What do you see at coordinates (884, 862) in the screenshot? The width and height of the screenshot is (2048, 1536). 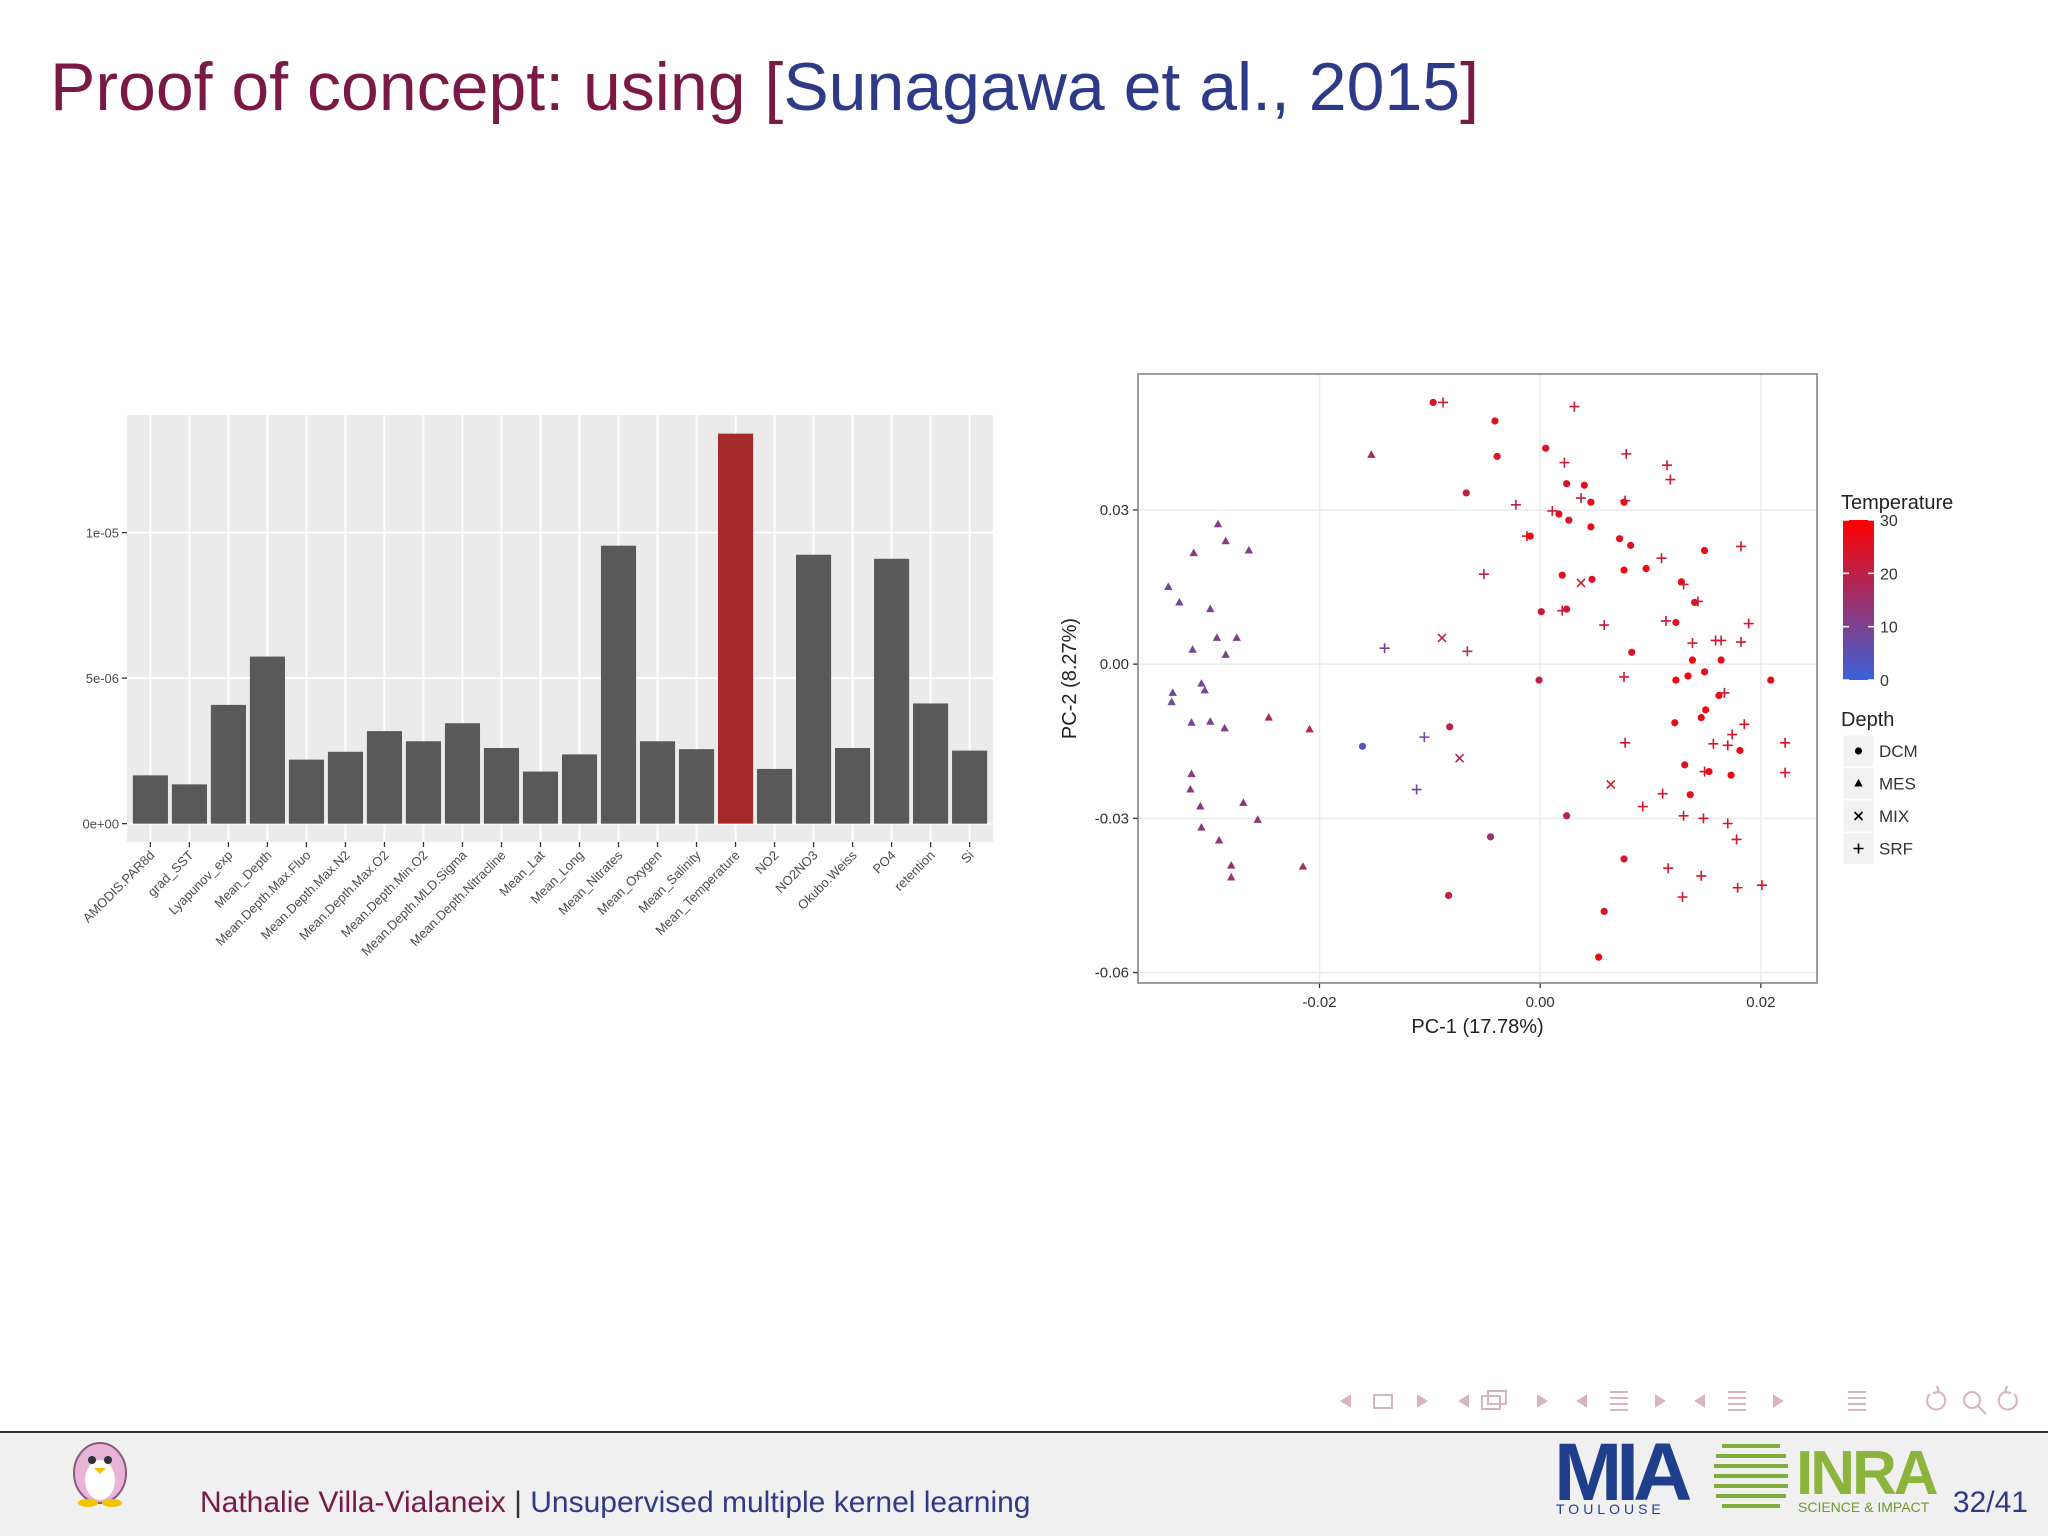 I see `x-tick-label: PO4` at bounding box center [884, 862].